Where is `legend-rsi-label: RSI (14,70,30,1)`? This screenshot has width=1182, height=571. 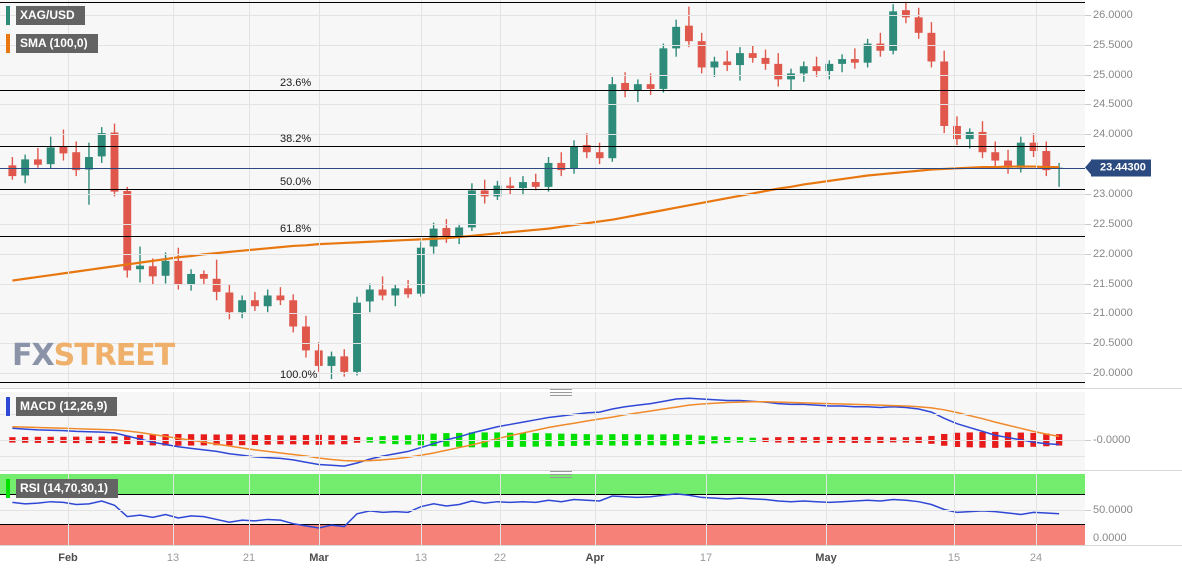 legend-rsi-label: RSI (14,70,30,1) is located at coordinates (67, 488).